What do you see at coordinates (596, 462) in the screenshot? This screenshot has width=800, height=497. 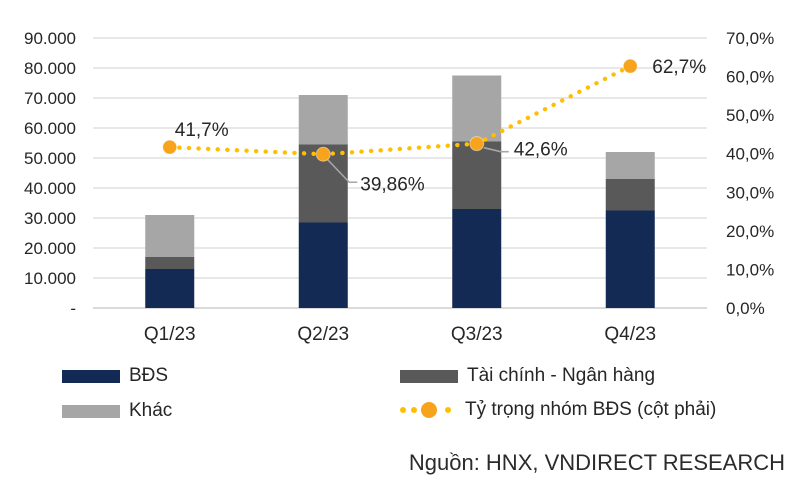 I see `source-note: Nguồn: HNX, VNDIRECT RESEARCH` at bounding box center [596, 462].